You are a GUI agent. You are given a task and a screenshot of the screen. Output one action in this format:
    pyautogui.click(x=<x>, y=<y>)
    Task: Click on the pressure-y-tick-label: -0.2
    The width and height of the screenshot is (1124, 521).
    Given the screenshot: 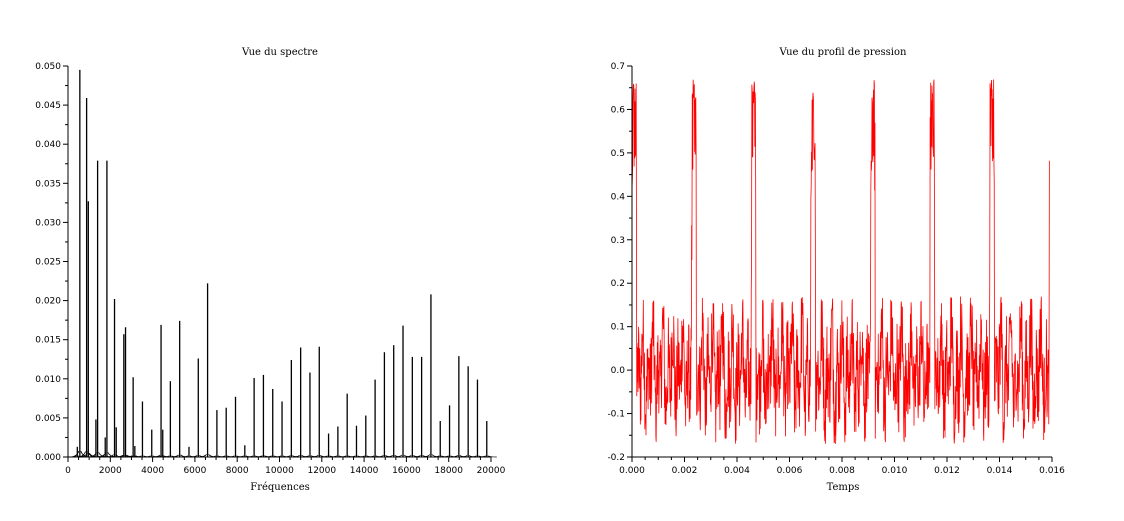 What is the action you would take?
    pyautogui.click(x=616, y=458)
    